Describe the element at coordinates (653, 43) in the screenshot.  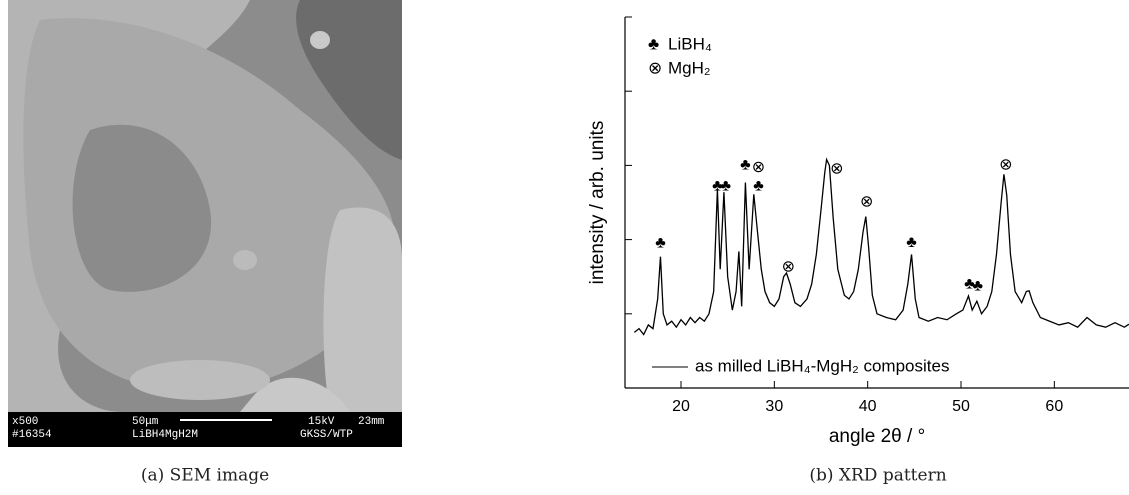
I see `legend-symbol: ♣` at that location.